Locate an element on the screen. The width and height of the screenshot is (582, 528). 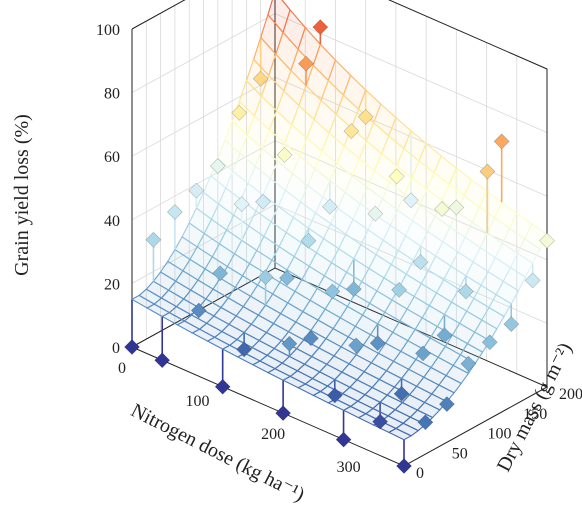
z-tick-label: 0 is located at coordinates (116, 348).